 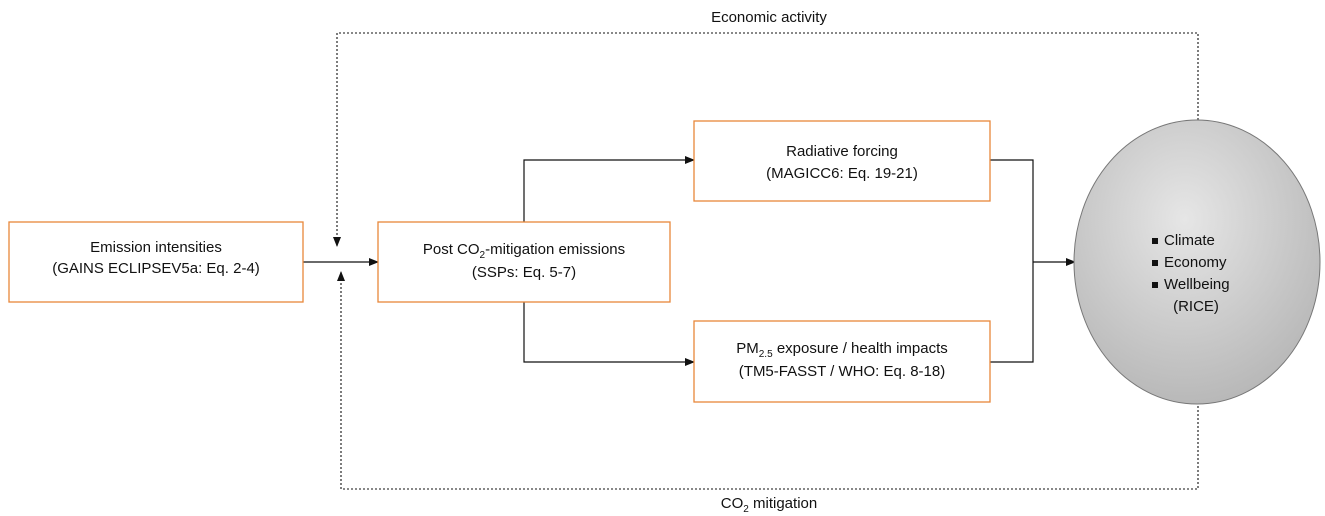 What do you see at coordinates (1189, 240) in the screenshot?
I see `item-label: Climate` at bounding box center [1189, 240].